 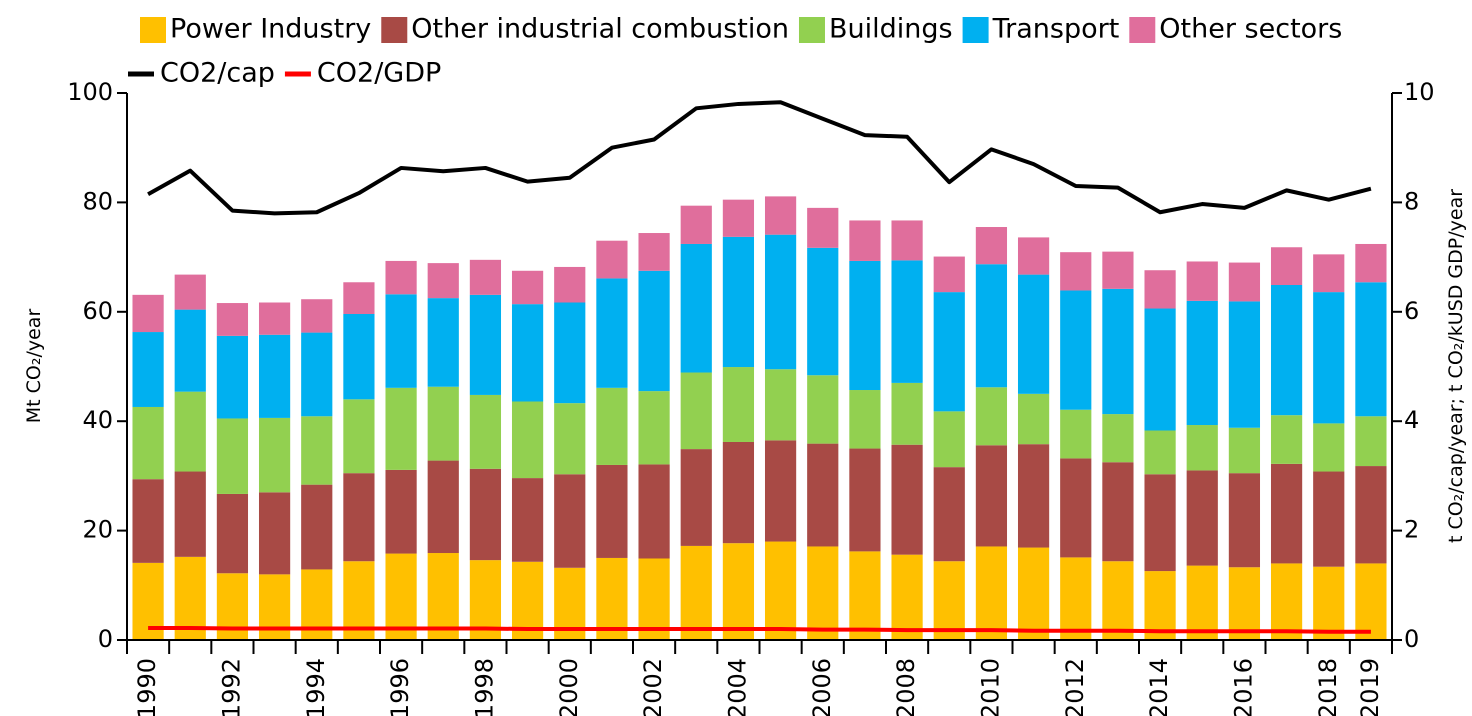 What do you see at coordinates (217, 73) in the screenshot?
I see `legend-label: CO2/cap` at bounding box center [217, 73].